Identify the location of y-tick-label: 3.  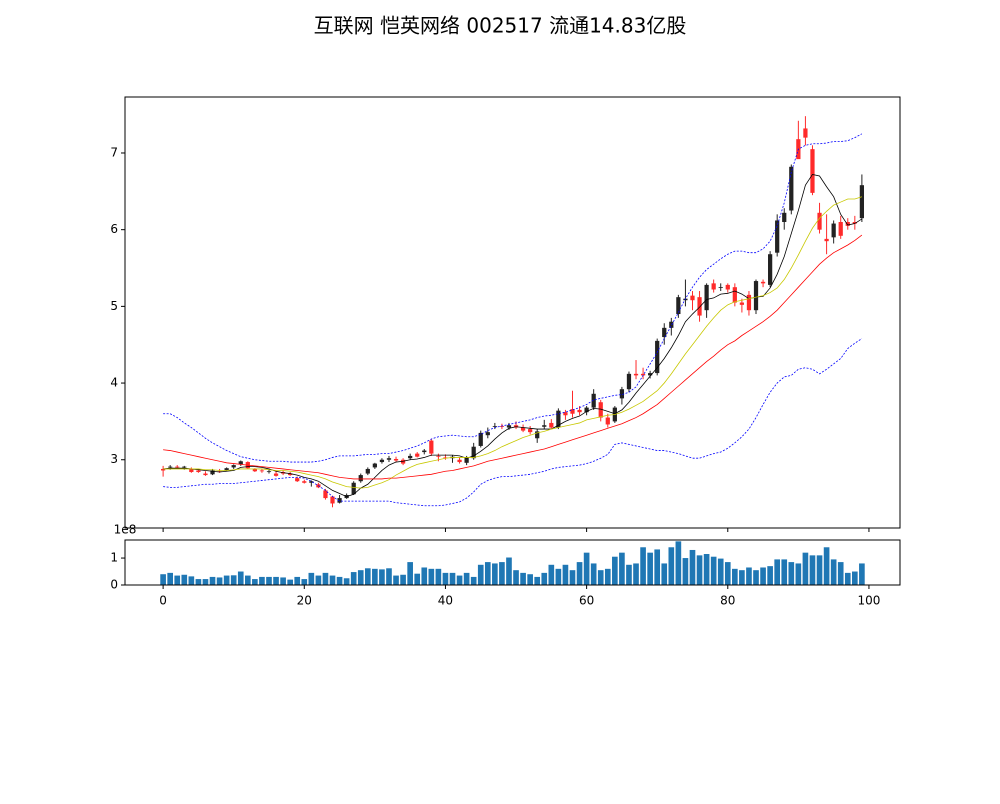
(114, 459).